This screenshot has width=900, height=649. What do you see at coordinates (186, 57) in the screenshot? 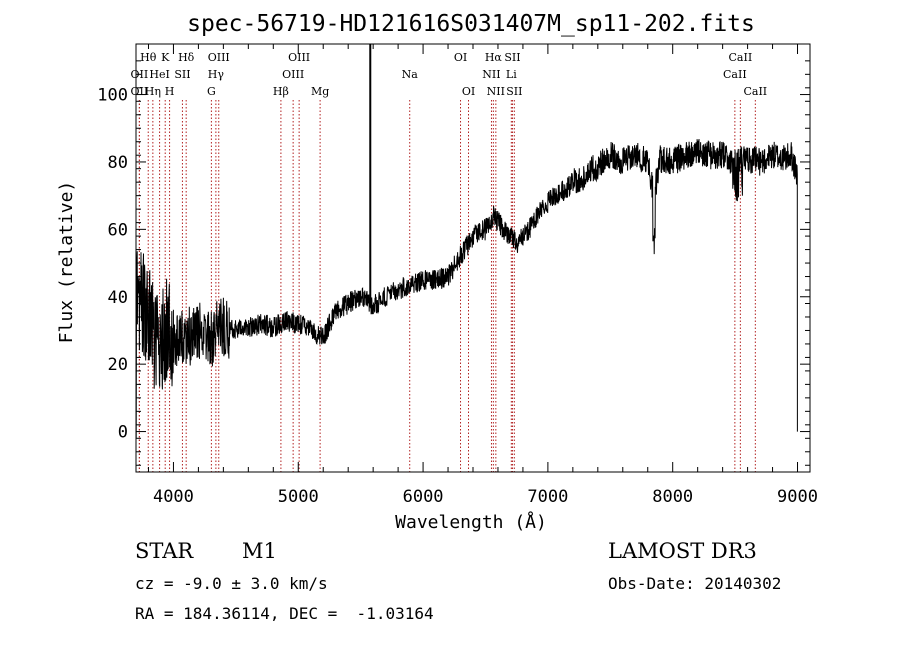
I see `line-marker-label: Hδ` at bounding box center [186, 57].